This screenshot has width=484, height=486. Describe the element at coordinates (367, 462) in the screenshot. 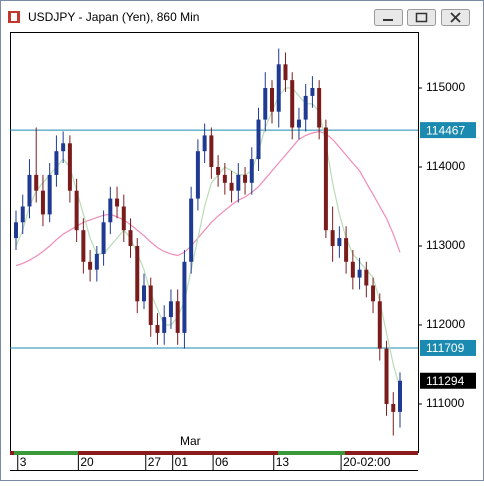

I see `x-tick-label: 20-02:00` at that location.